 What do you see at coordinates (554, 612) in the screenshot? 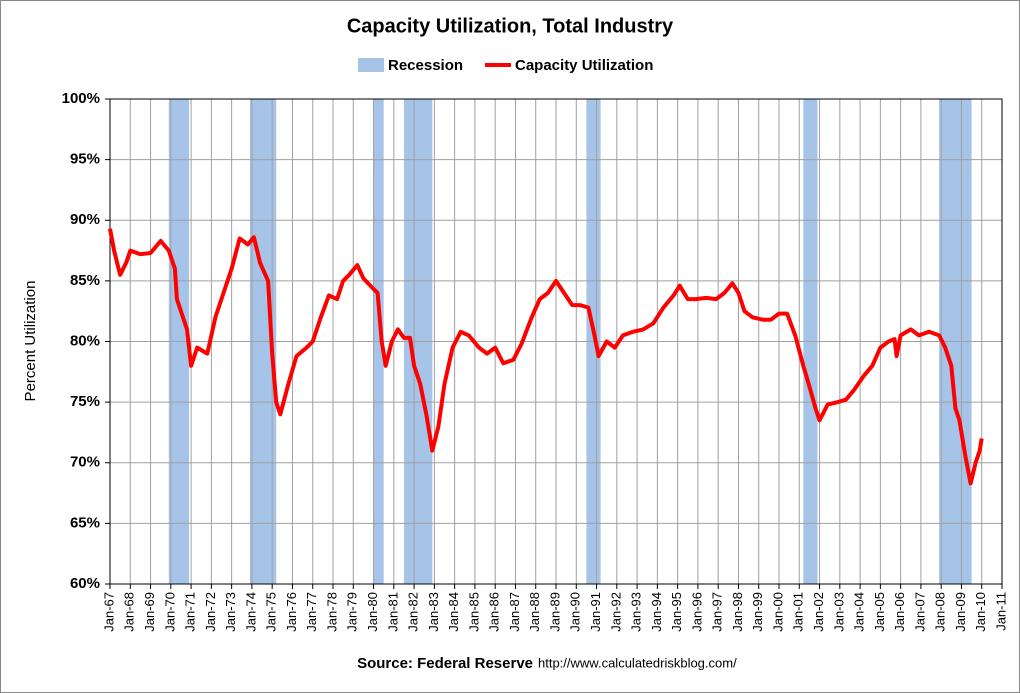
I see `x-tick-label: Jan-89` at bounding box center [554, 612].